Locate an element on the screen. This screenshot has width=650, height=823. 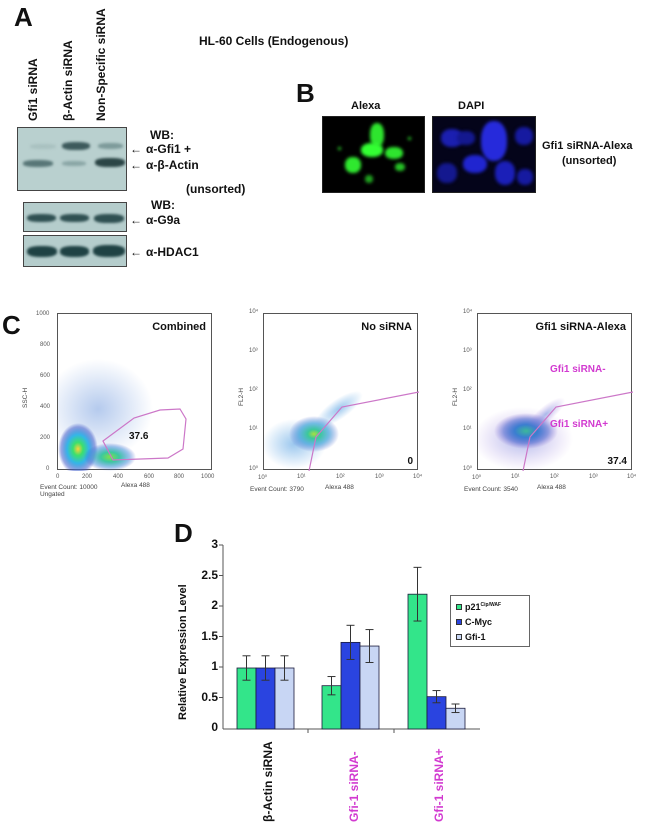
y-tick: 0.5 is located at coordinates (209, 697).